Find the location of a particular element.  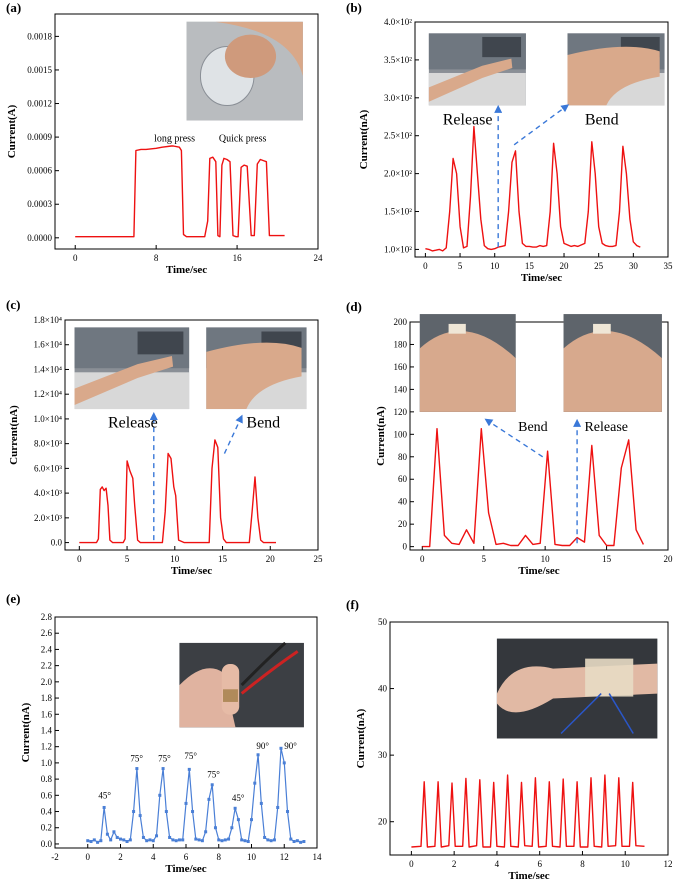

y-tick-label: 40 is located at coordinates (383, 689).